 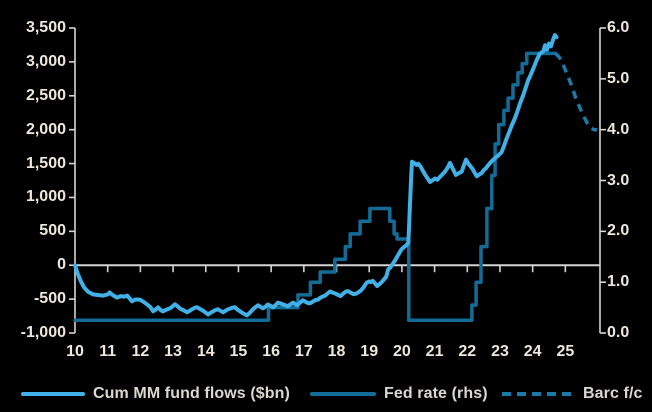 What do you see at coordinates (618, 282) in the screenshot?
I see `y-right-tick-label: 1.0` at bounding box center [618, 282].